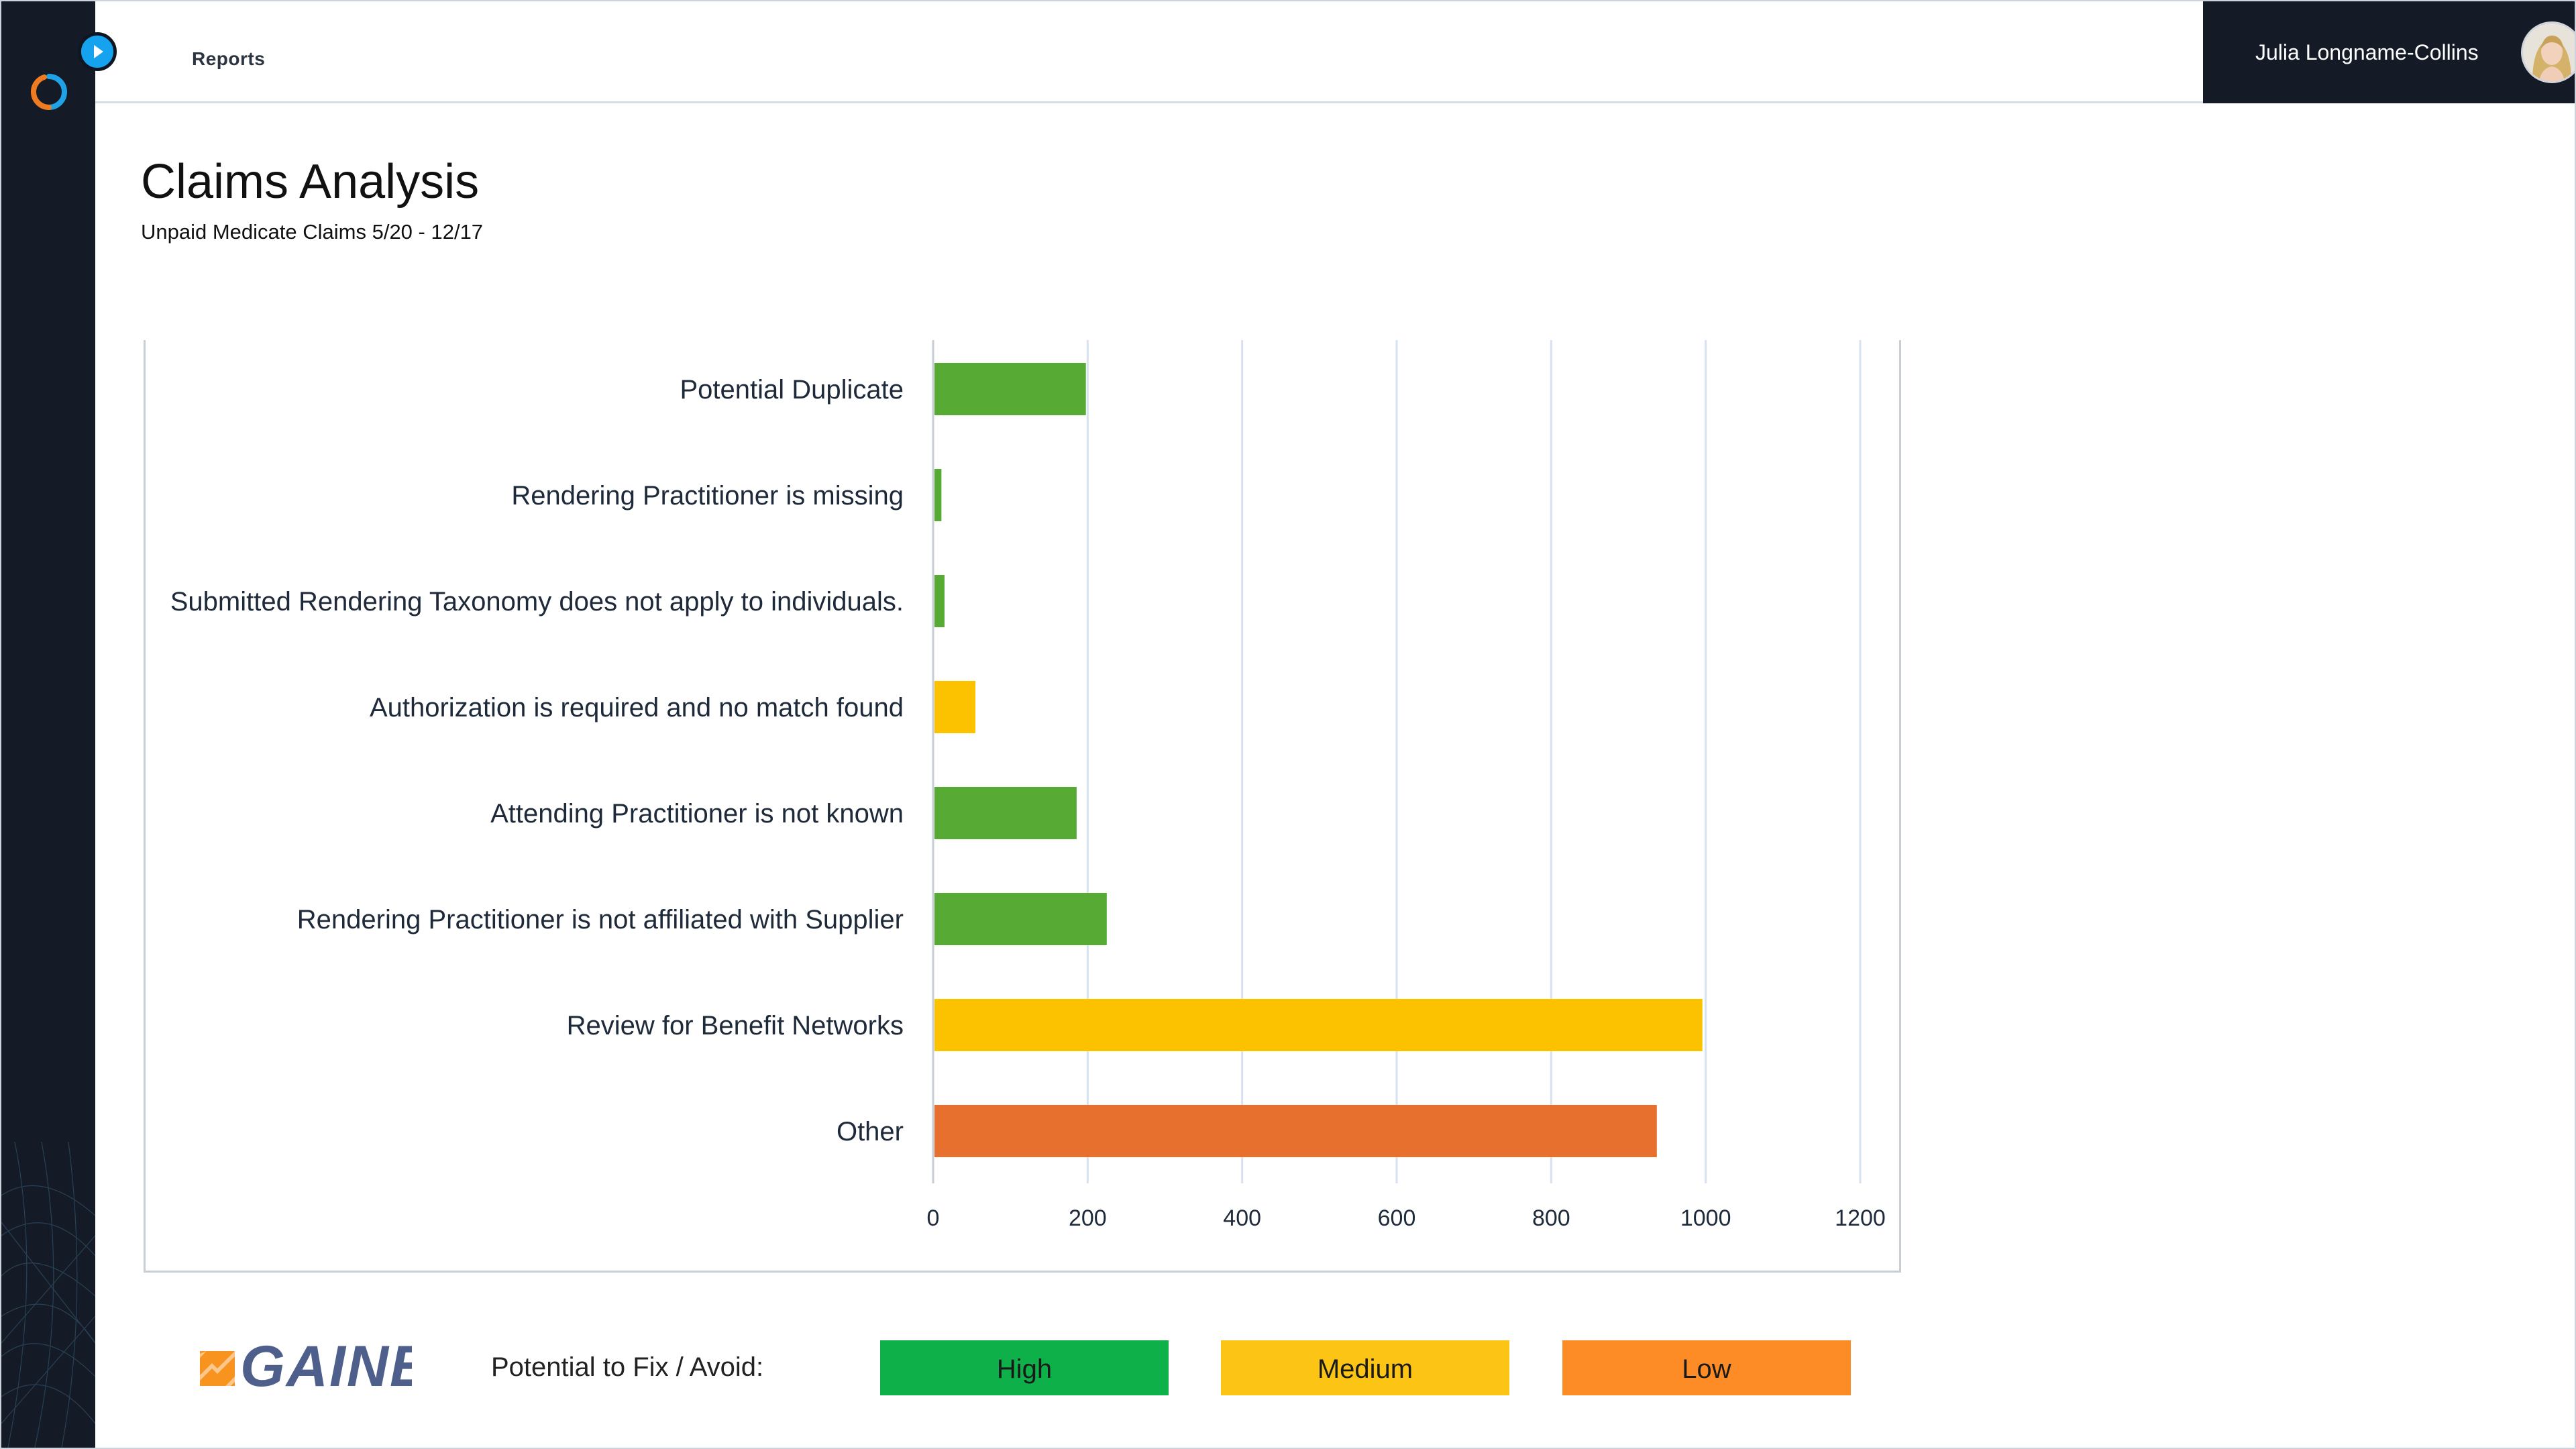  Describe the element at coordinates (1860, 1218) in the screenshot. I see `x-tick-label: 1200` at that location.